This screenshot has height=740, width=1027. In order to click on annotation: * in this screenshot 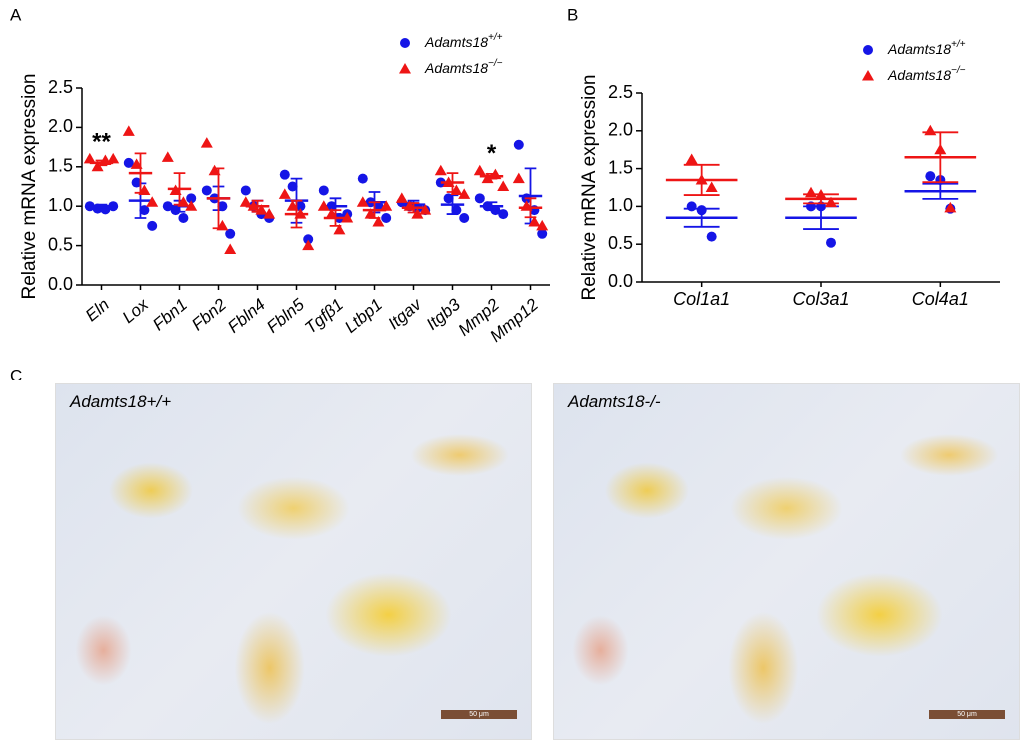, I will do `click(492, 153)`.